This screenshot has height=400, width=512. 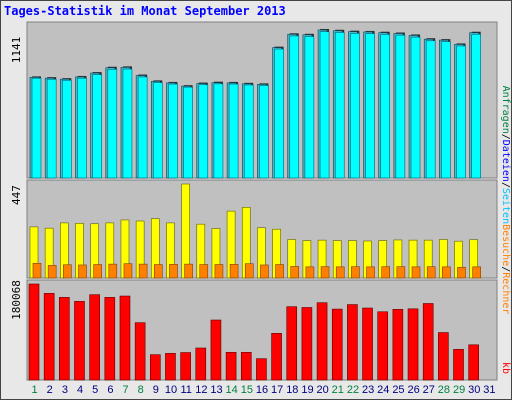 What do you see at coordinates (459, 390) in the screenshot?
I see `x-tick-label: 29` at bounding box center [459, 390].